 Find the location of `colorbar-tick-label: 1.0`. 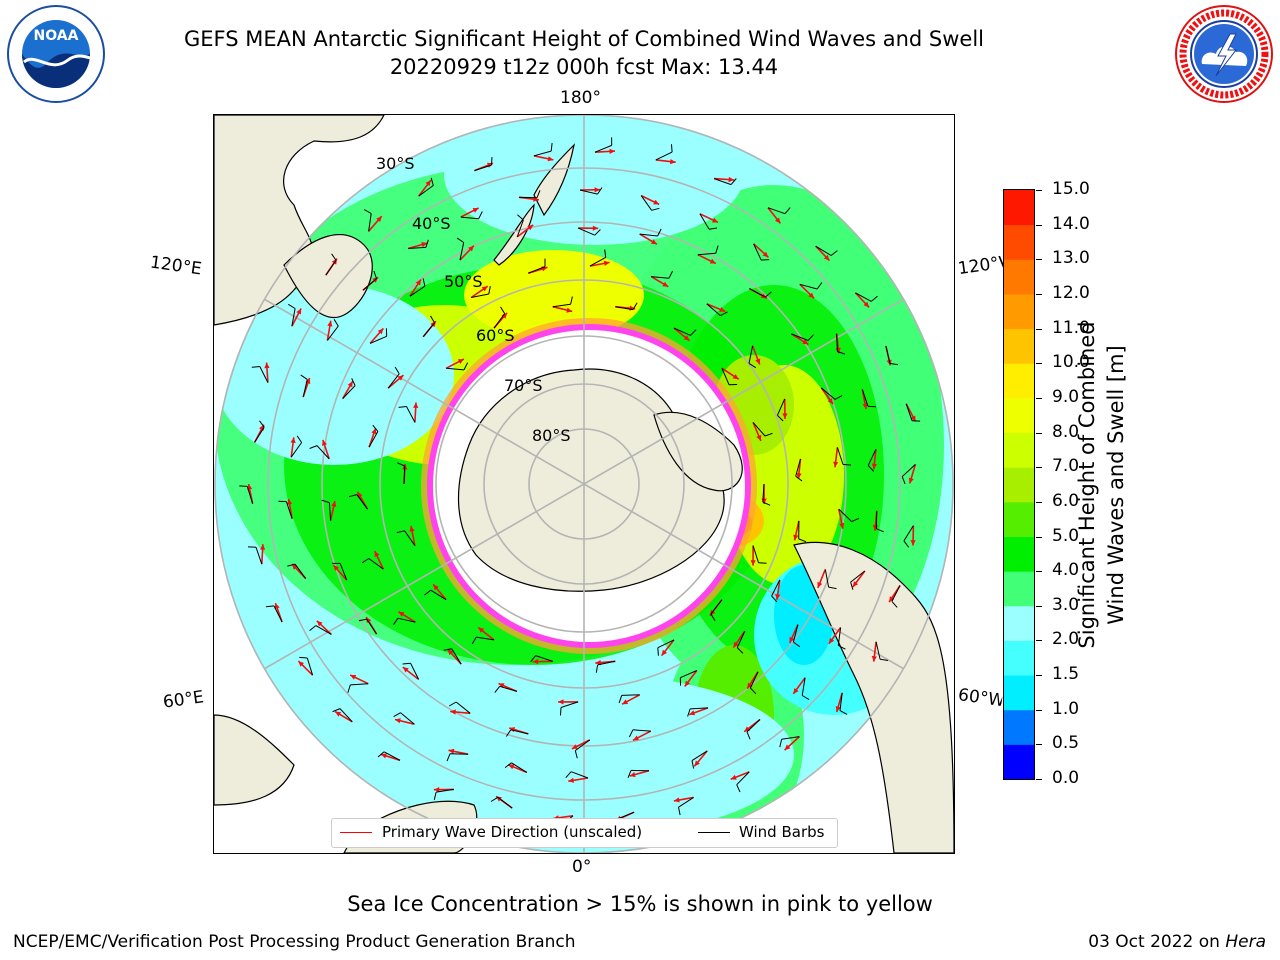

colorbar-tick-label: 1.0 is located at coordinates (1066, 708).